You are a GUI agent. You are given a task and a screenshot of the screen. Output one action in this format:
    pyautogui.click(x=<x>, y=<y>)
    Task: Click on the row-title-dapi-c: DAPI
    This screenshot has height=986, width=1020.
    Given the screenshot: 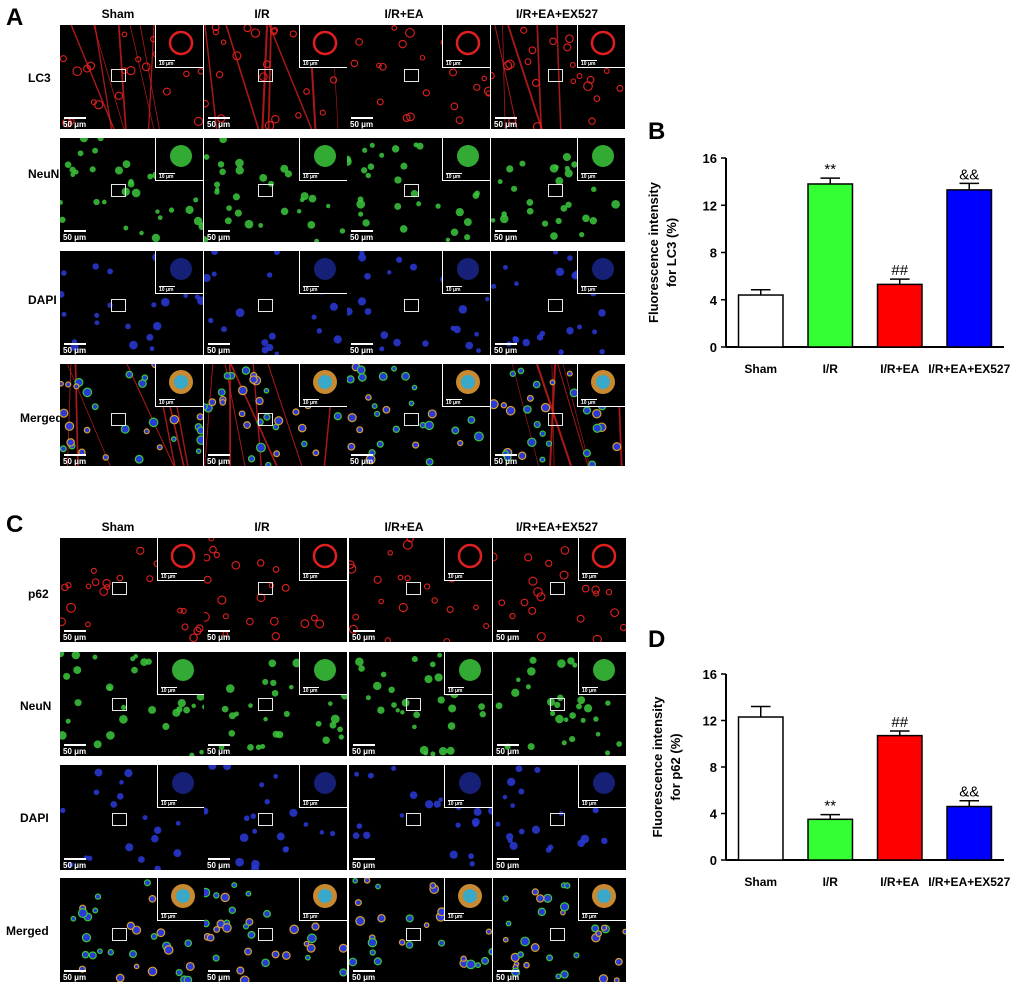 What is the action you would take?
    pyautogui.click(x=34, y=818)
    